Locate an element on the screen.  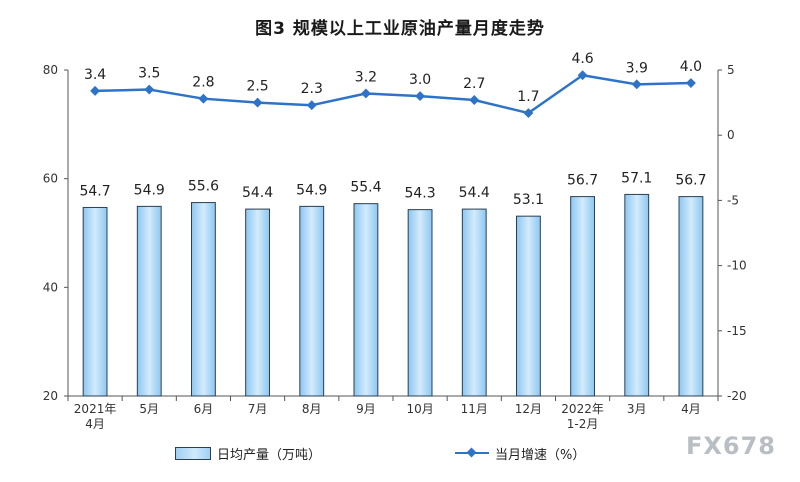
line-value-label: 2.7 is located at coordinates (474, 84).